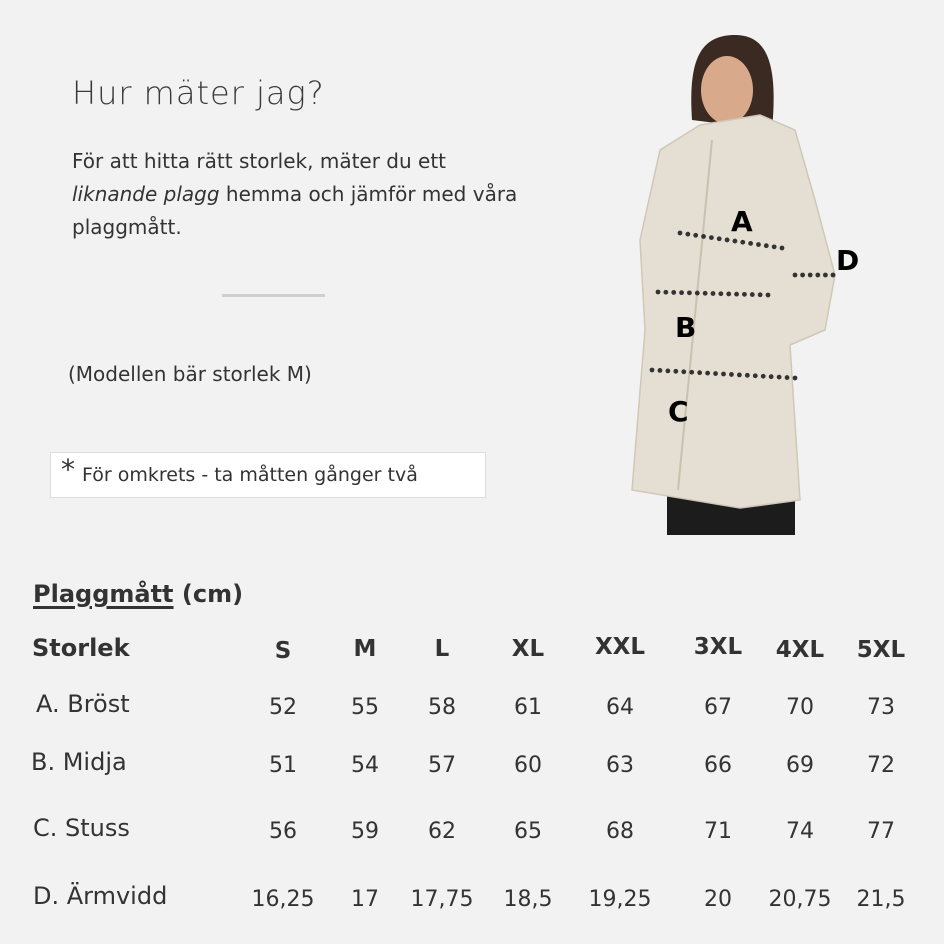  Describe the element at coordinates (283, 707) in the screenshot. I see `table-cell: 52` at that location.